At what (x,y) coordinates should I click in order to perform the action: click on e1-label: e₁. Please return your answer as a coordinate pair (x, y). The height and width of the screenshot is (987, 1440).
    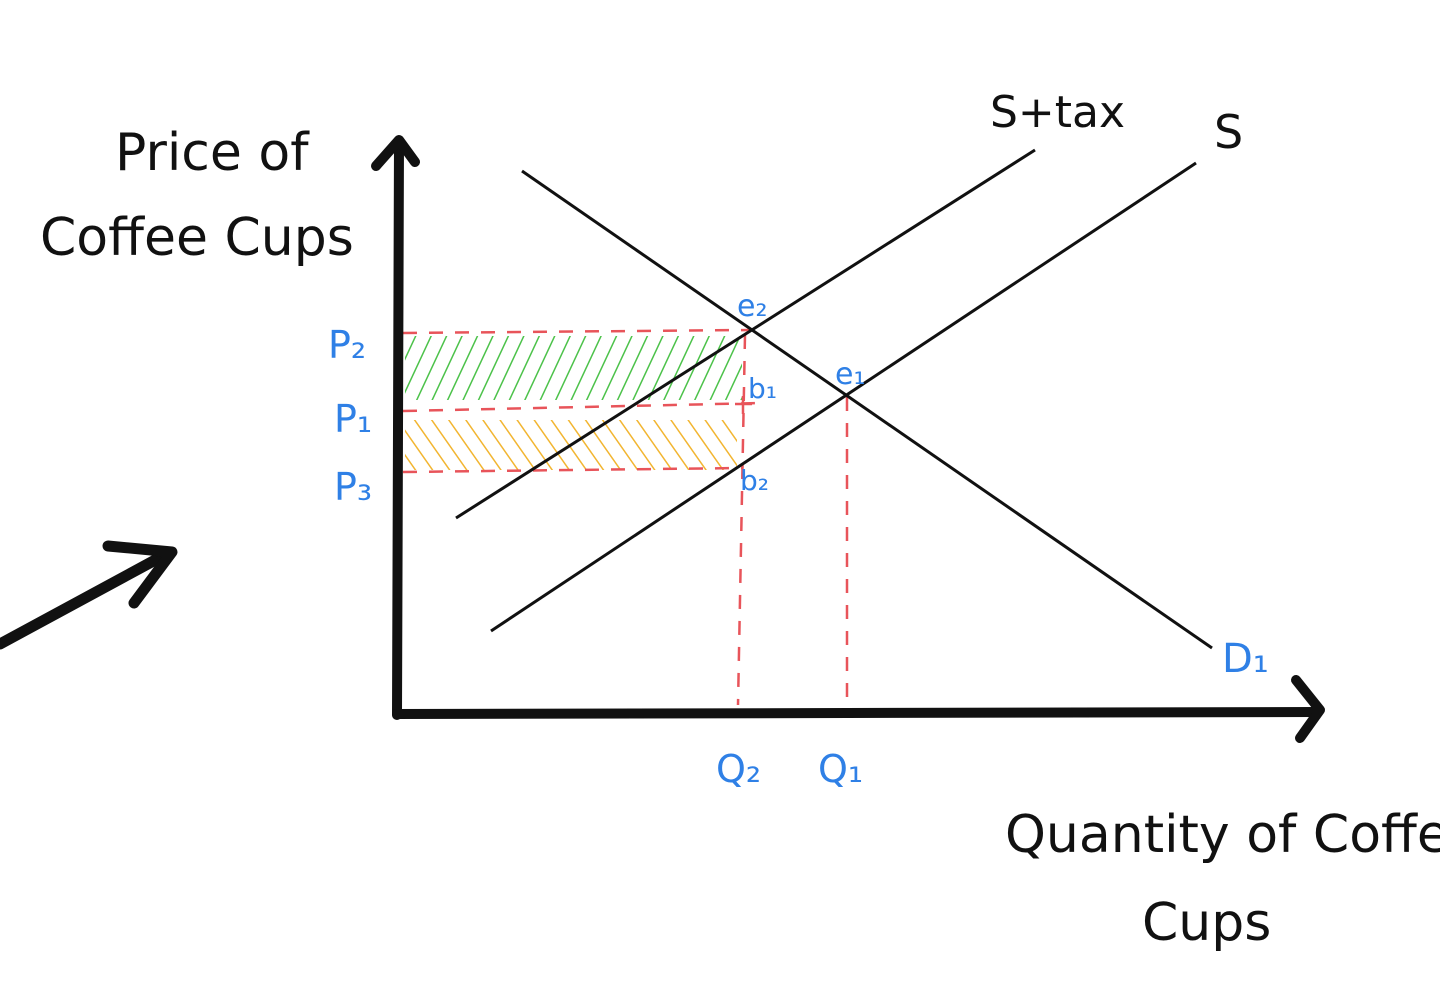
    Looking at the image, I should click on (850, 374).